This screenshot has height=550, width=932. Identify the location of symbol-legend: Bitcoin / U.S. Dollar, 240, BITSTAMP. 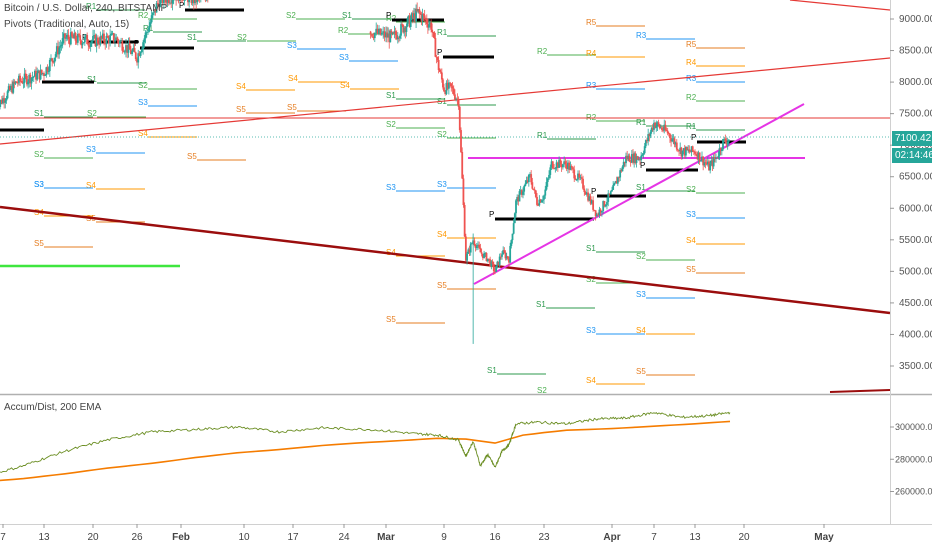
(86, 8).